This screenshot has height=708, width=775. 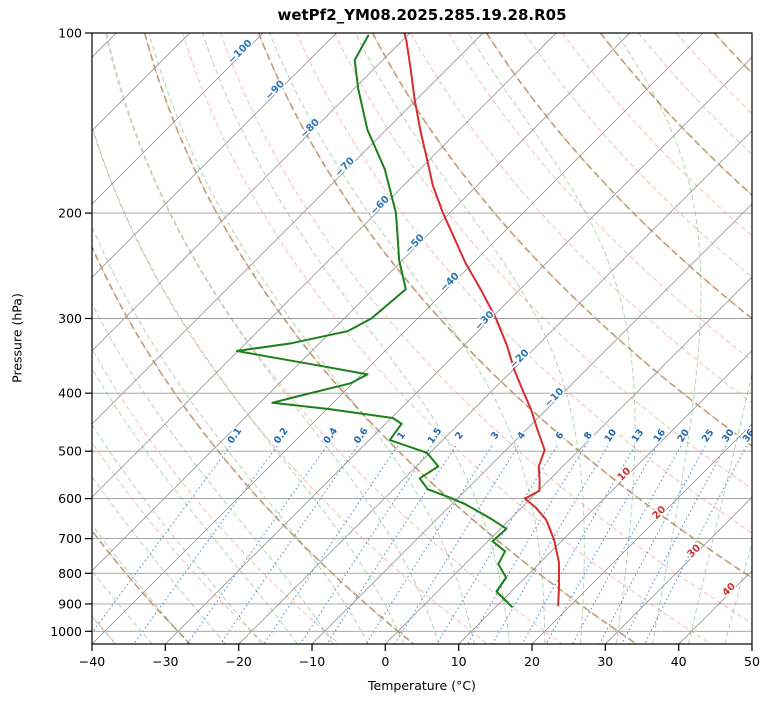 I want to click on pressure-tick-label: 600, so click(x=70, y=498).